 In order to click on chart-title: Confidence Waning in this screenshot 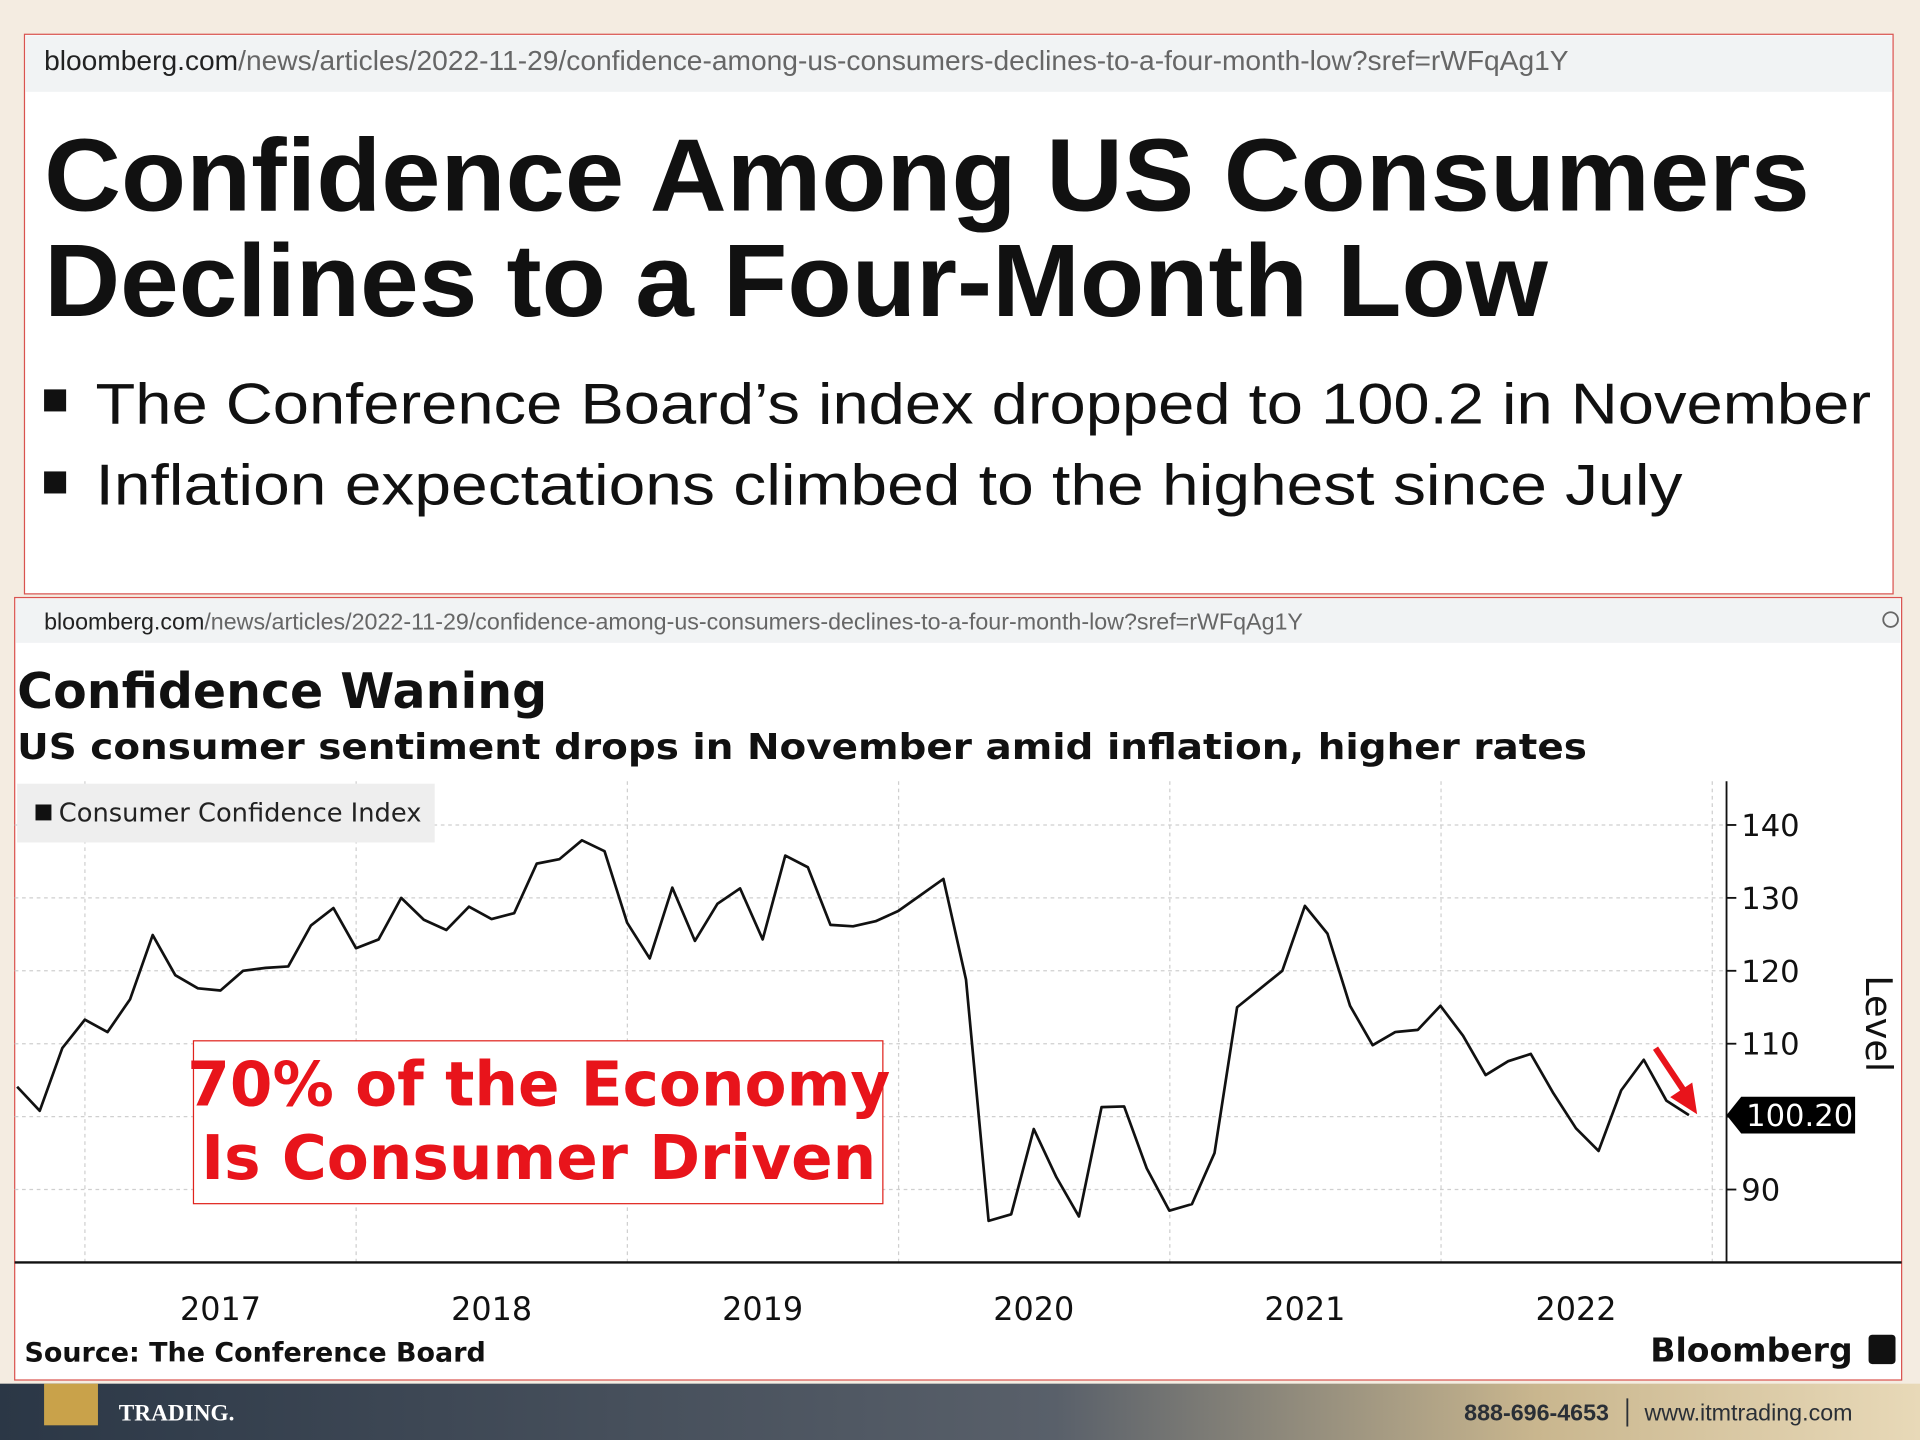, I will do `click(282, 691)`.